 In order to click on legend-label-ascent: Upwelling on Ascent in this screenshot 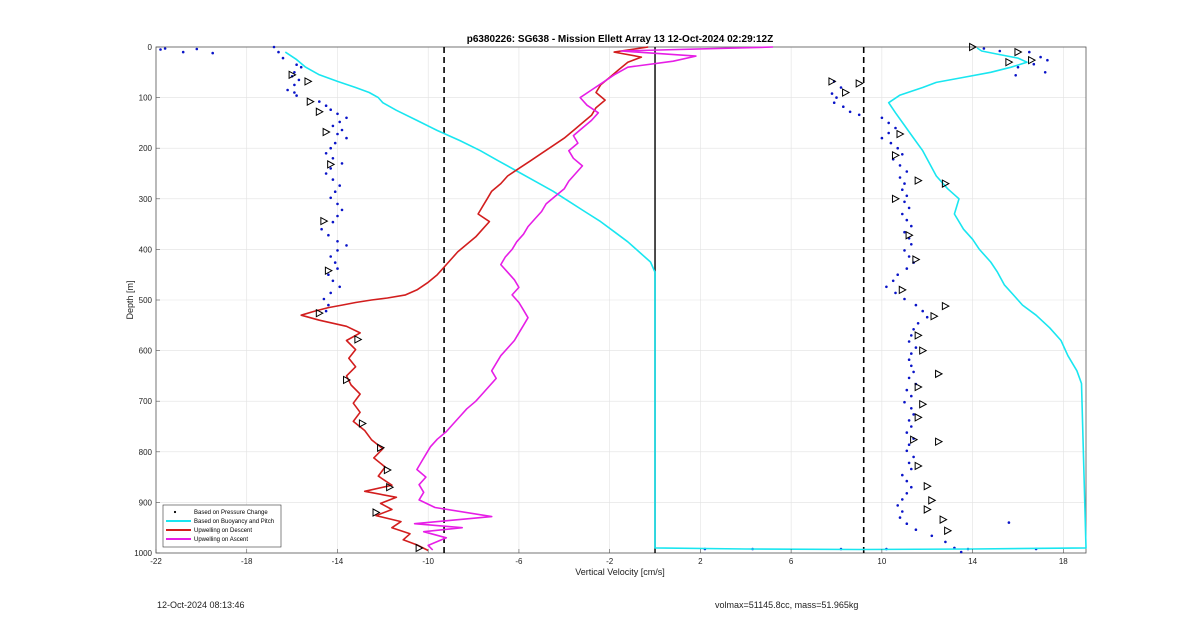, I will do `click(221, 540)`.